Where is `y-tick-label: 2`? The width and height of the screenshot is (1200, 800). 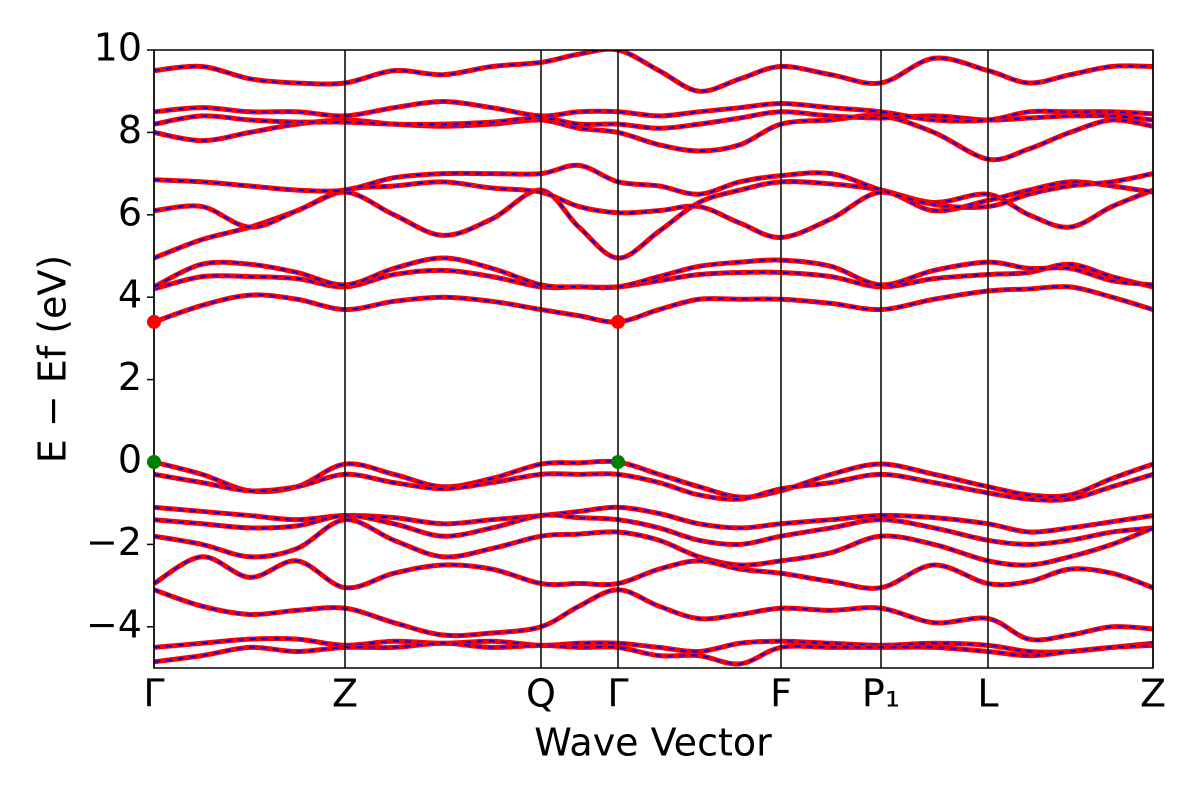
y-tick-label: 2 is located at coordinates (130, 377).